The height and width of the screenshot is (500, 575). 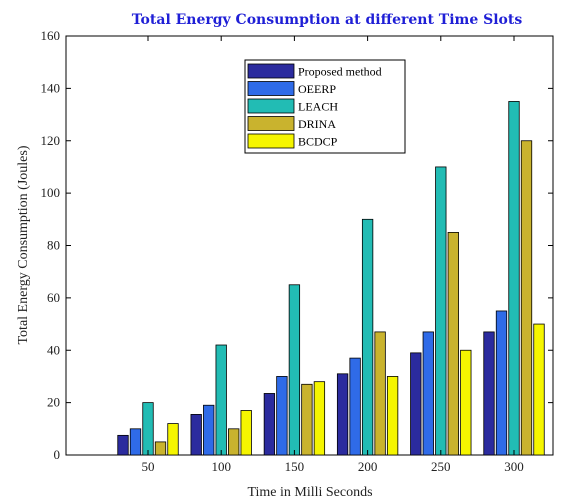 What do you see at coordinates (318, 142) in the screenshot?
I see `legend-label: BCDCP` at bounding box center [318, 142].